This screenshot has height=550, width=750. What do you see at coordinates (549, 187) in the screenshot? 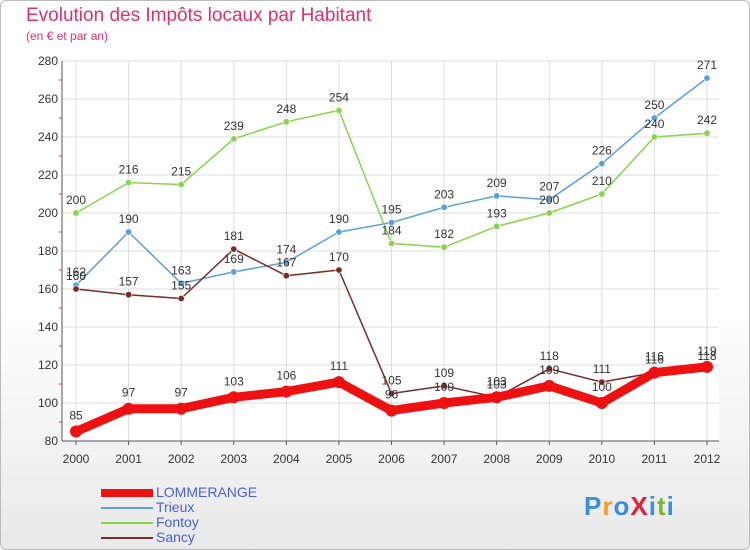
I see `data-label-trieux: 207` at bounding box center [549, 187].